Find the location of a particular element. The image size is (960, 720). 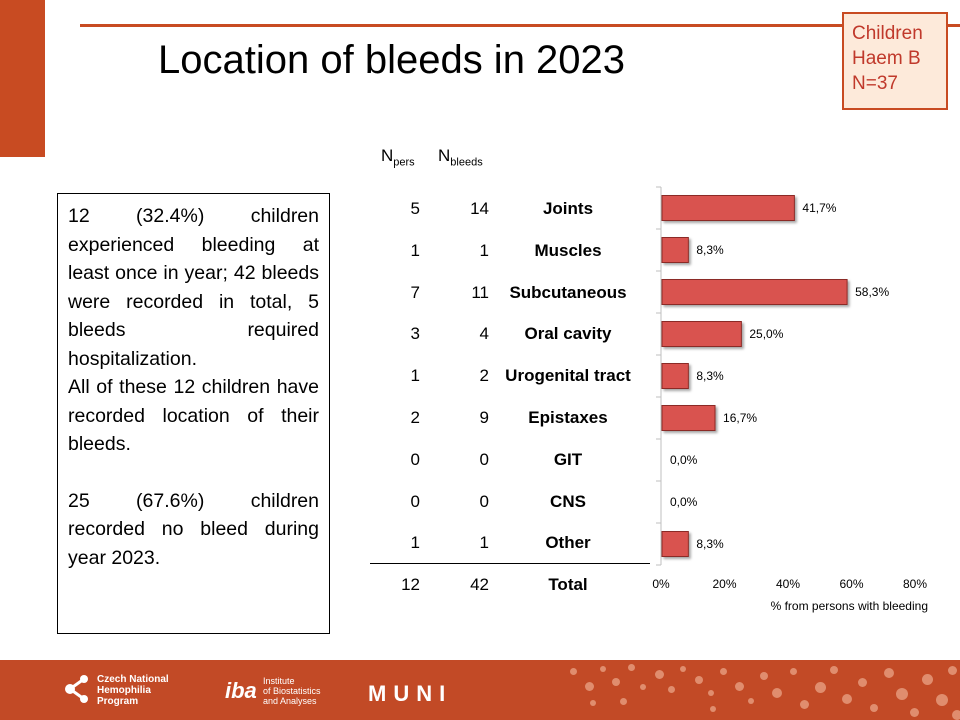

data-label: 58,3% is located at coordinates (872, 292).